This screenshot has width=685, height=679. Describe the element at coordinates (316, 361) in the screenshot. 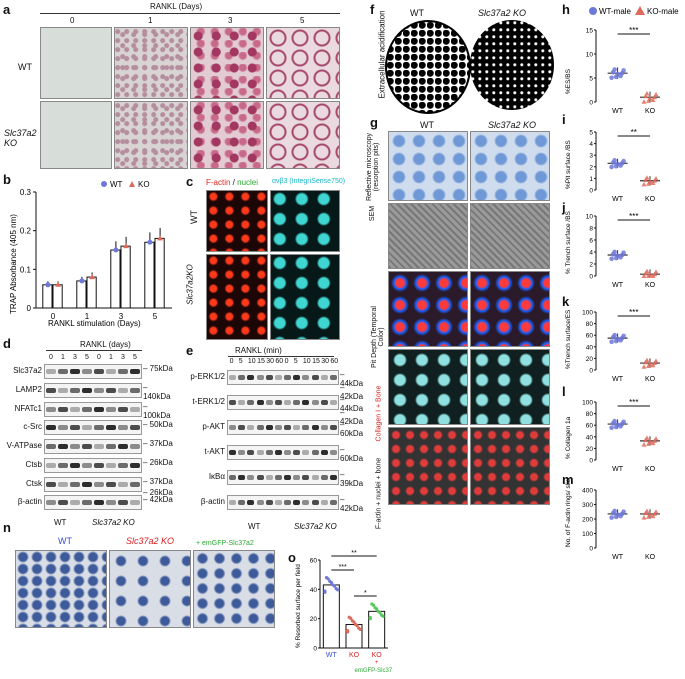

I see `lane-label: 15` at that location.